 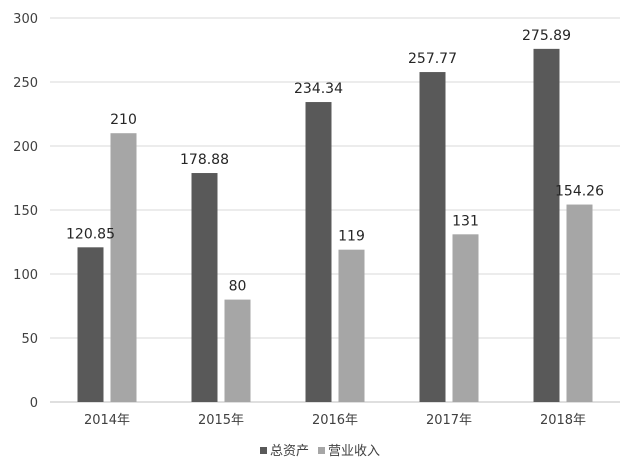 I want to click on data-label: 120.85, so click(x=90, y=234).